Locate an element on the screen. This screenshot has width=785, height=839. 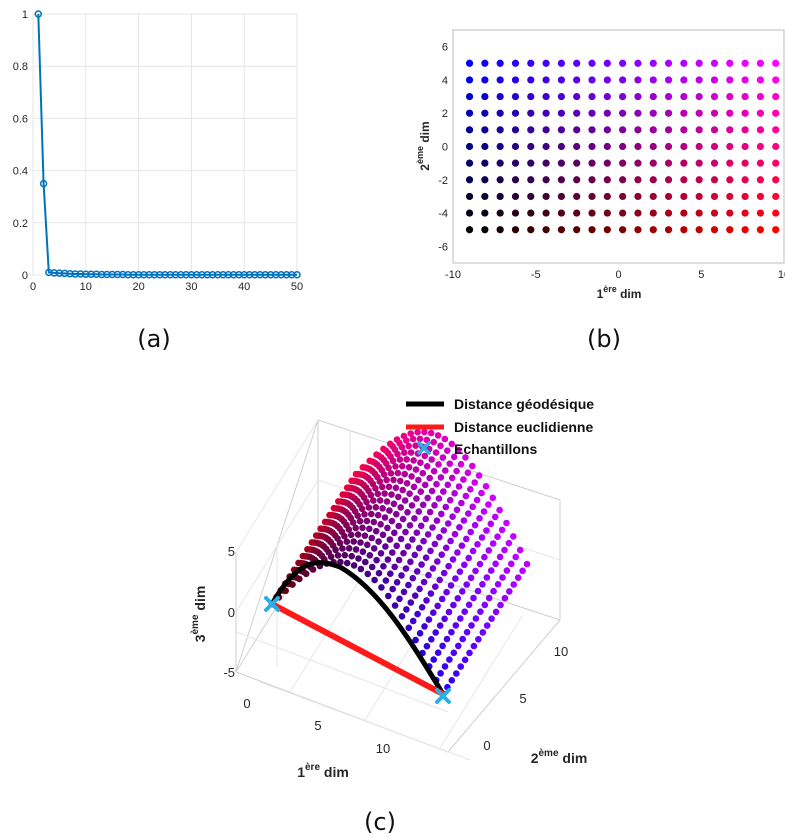
panel-c-zlabel: 3ème dim is located at coordinates (199, 614).